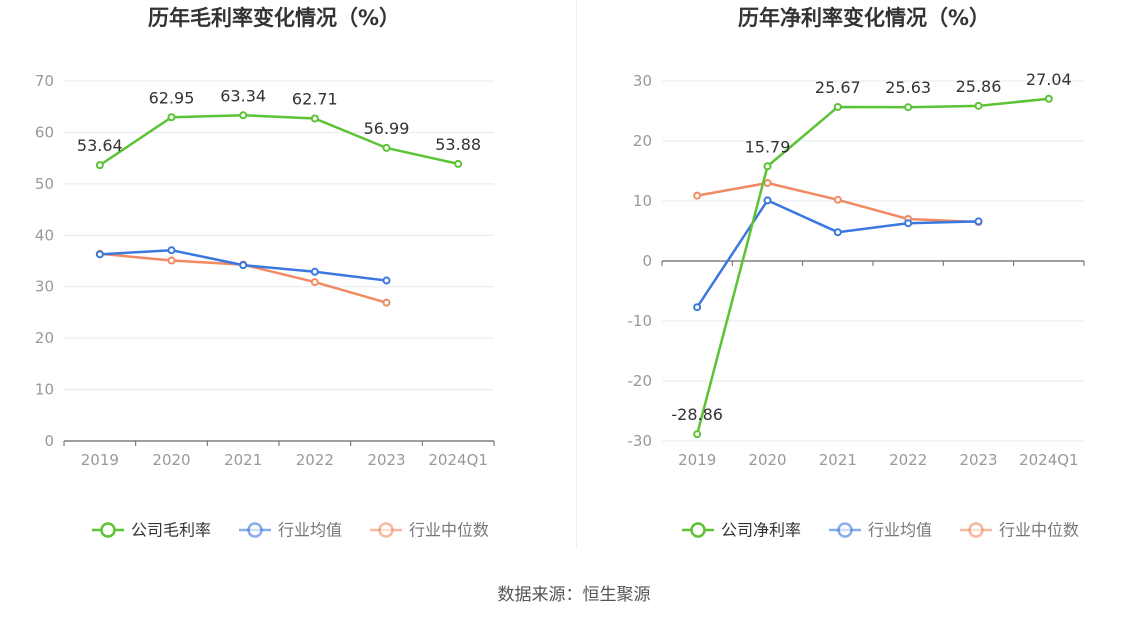 The height and width of the screenshot is (619, 1148). I want to click on series-company: 53.64 62.95 63.34 62.71 56.99 53.88, so click(279, 128).